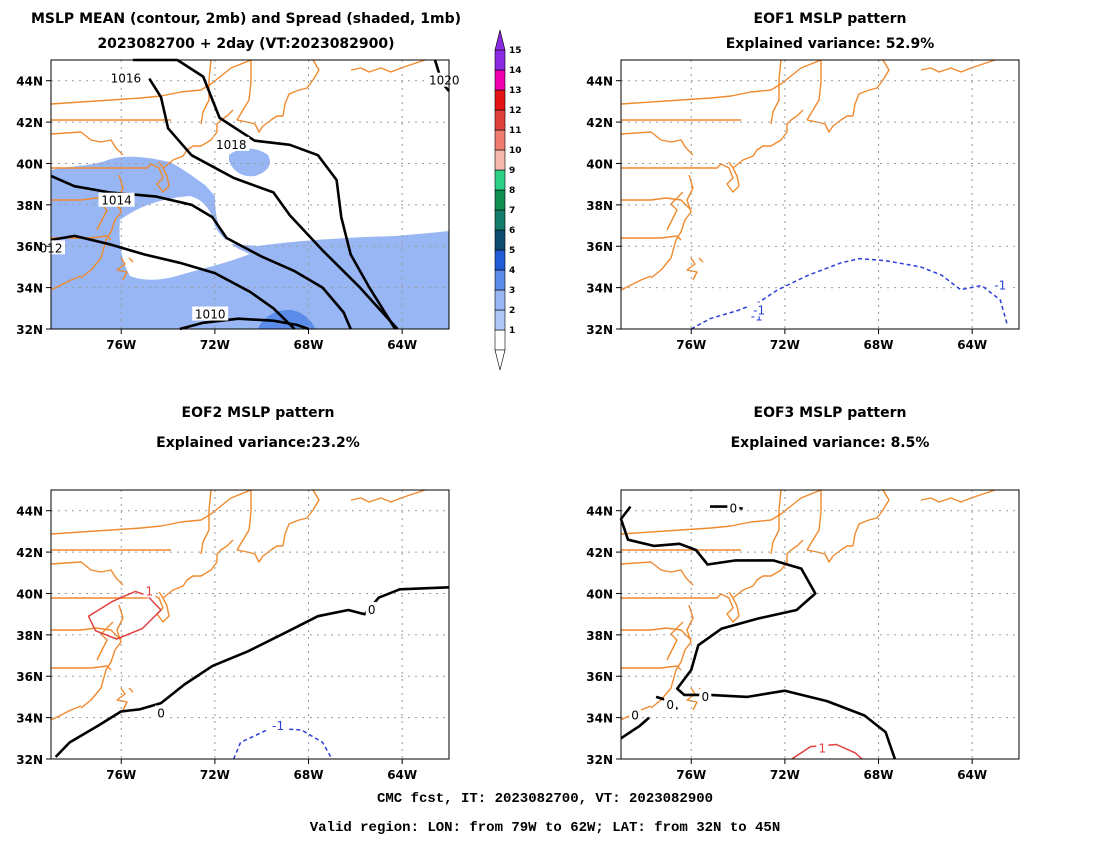  I want to click on y-tick-label: 44N, so click(29, 82).